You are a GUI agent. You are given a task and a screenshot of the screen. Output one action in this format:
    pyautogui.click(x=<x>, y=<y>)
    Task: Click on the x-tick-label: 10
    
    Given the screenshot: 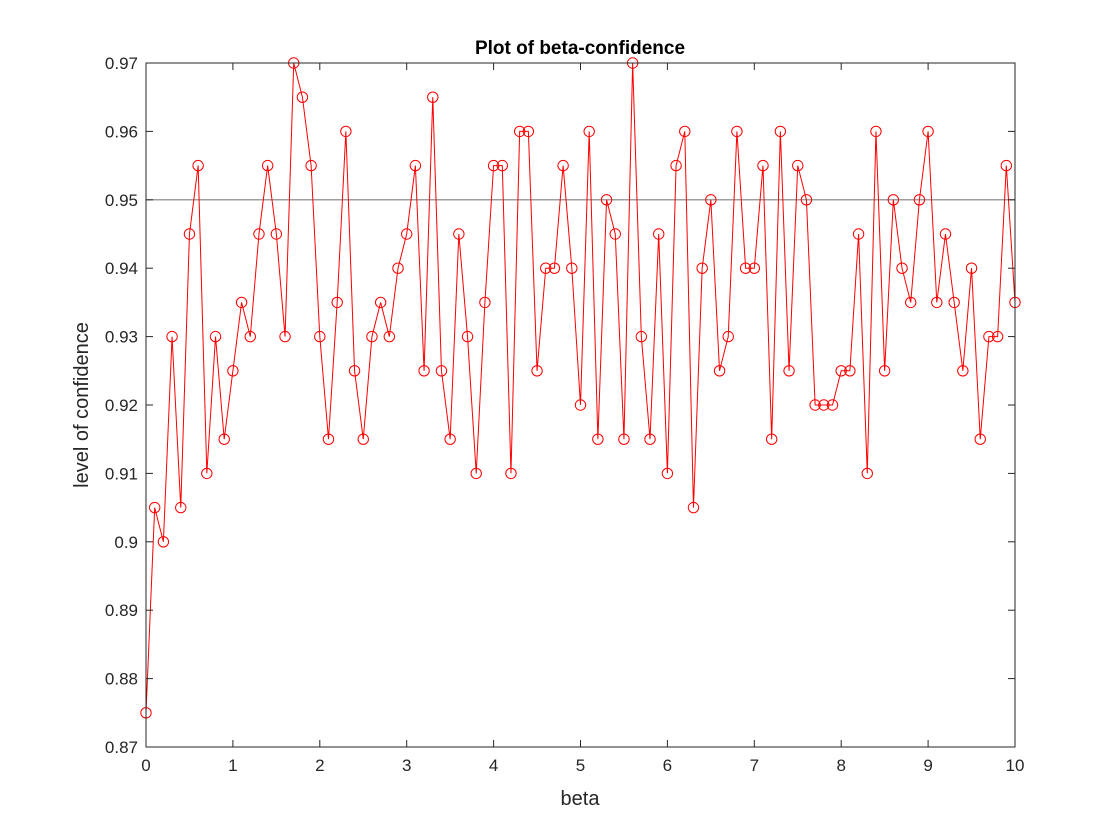 What is the action you would take?
    pyautogui.click(x=1015, y=765)
    